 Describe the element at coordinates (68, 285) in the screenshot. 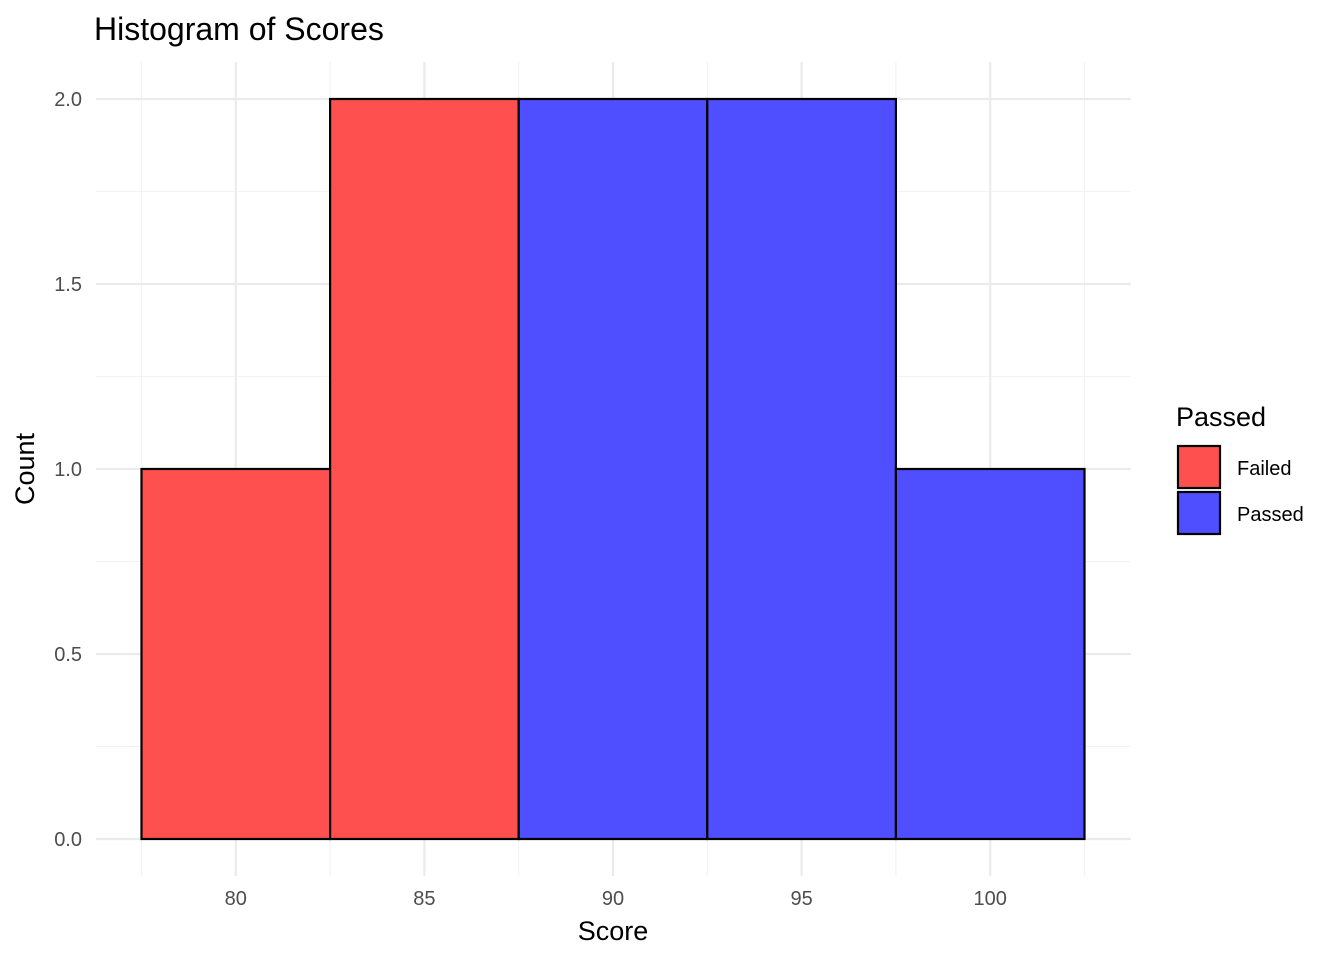

I see `y-tick-label: 1.5` at that location.